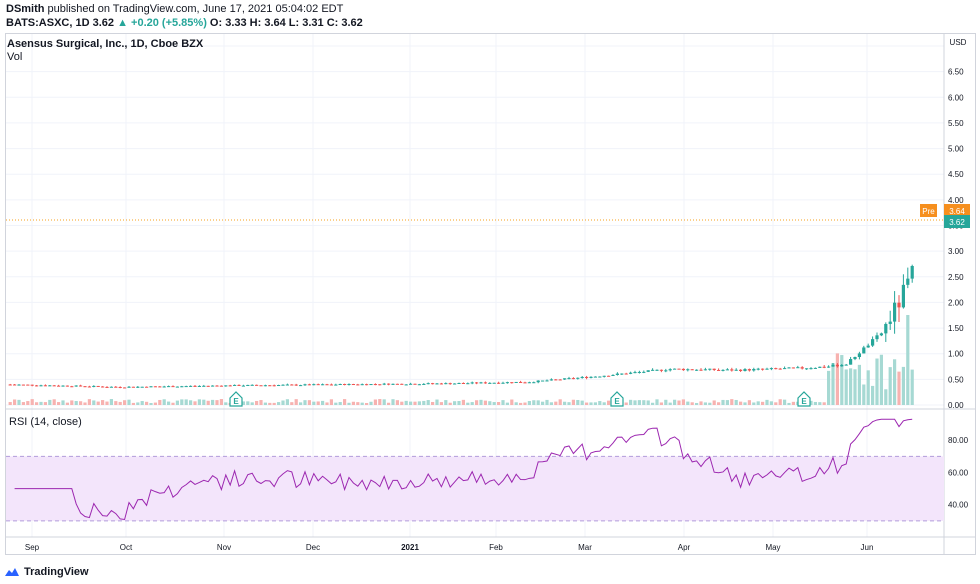 The height and width of the screenshot is (584, 980). I want to click on price-tick-label: 2.50, so click(956, 277).